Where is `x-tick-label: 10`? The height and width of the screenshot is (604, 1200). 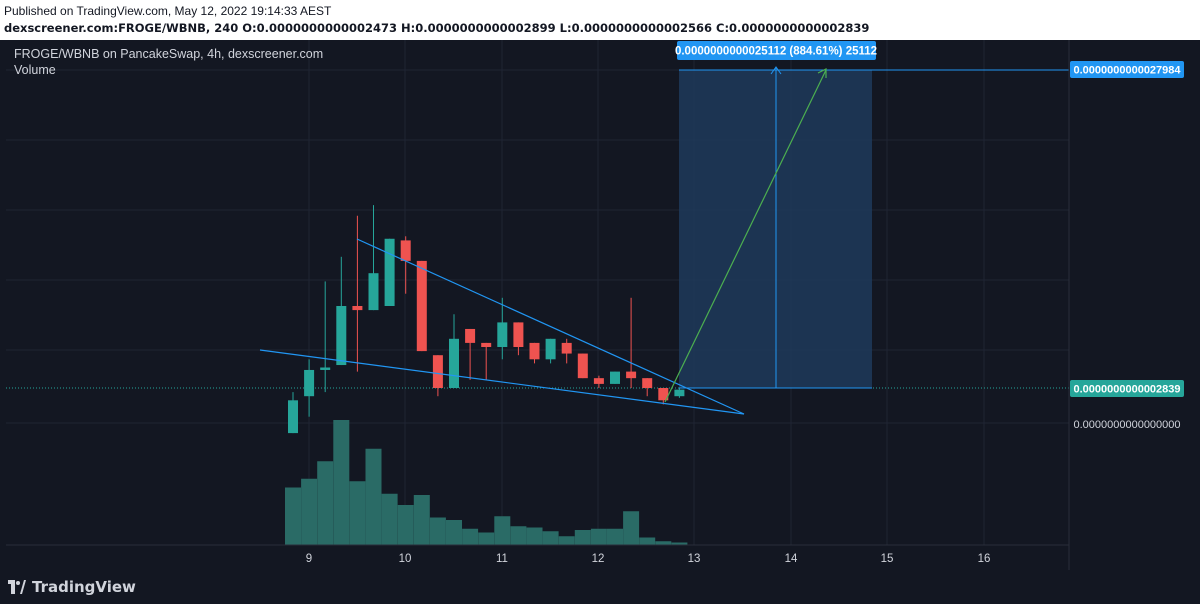 x-tick-label: 10 is located at coordinates (405, 559).